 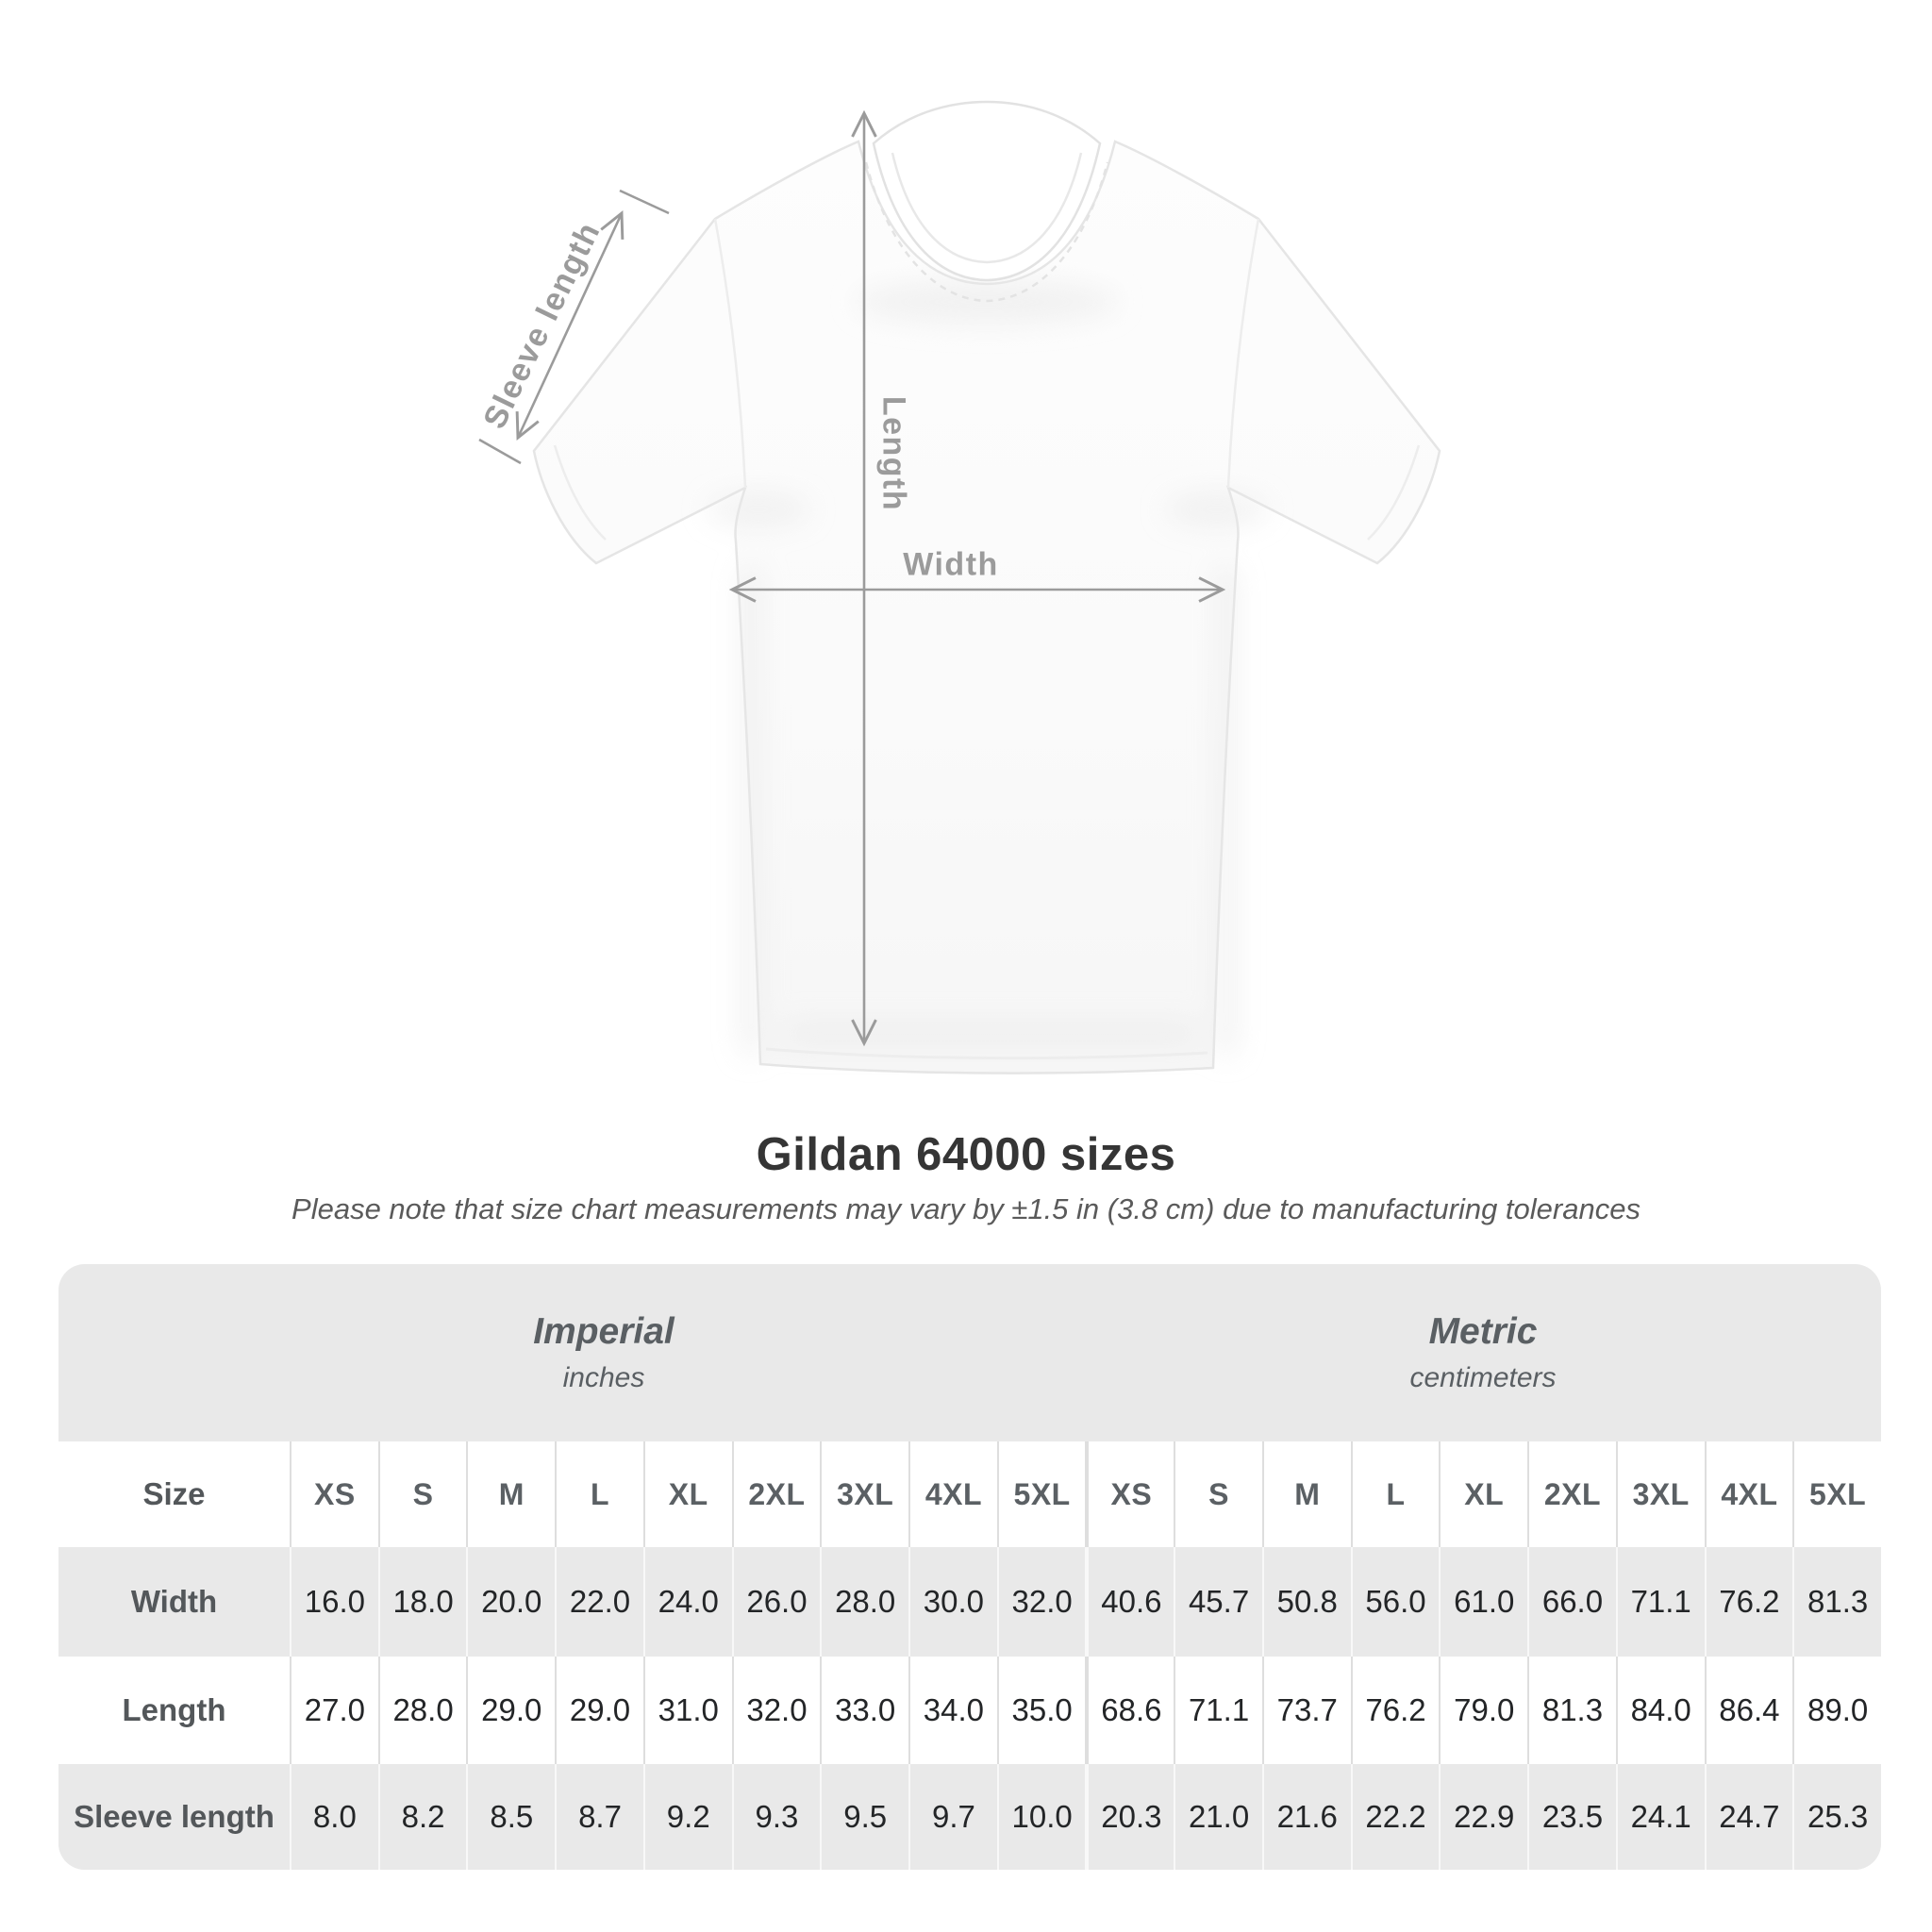 I want to click on width-imperial-xl: 24.0, so click(x=687, y=1602).